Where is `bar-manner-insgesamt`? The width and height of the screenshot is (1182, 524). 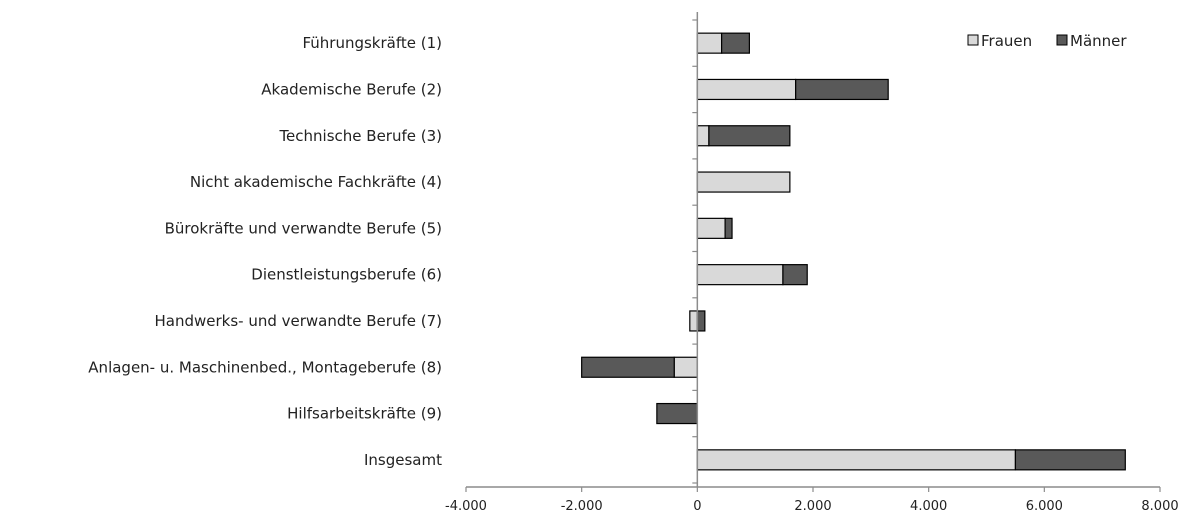 bar-manner-insgesamt is located at coordinates (1070, 460).